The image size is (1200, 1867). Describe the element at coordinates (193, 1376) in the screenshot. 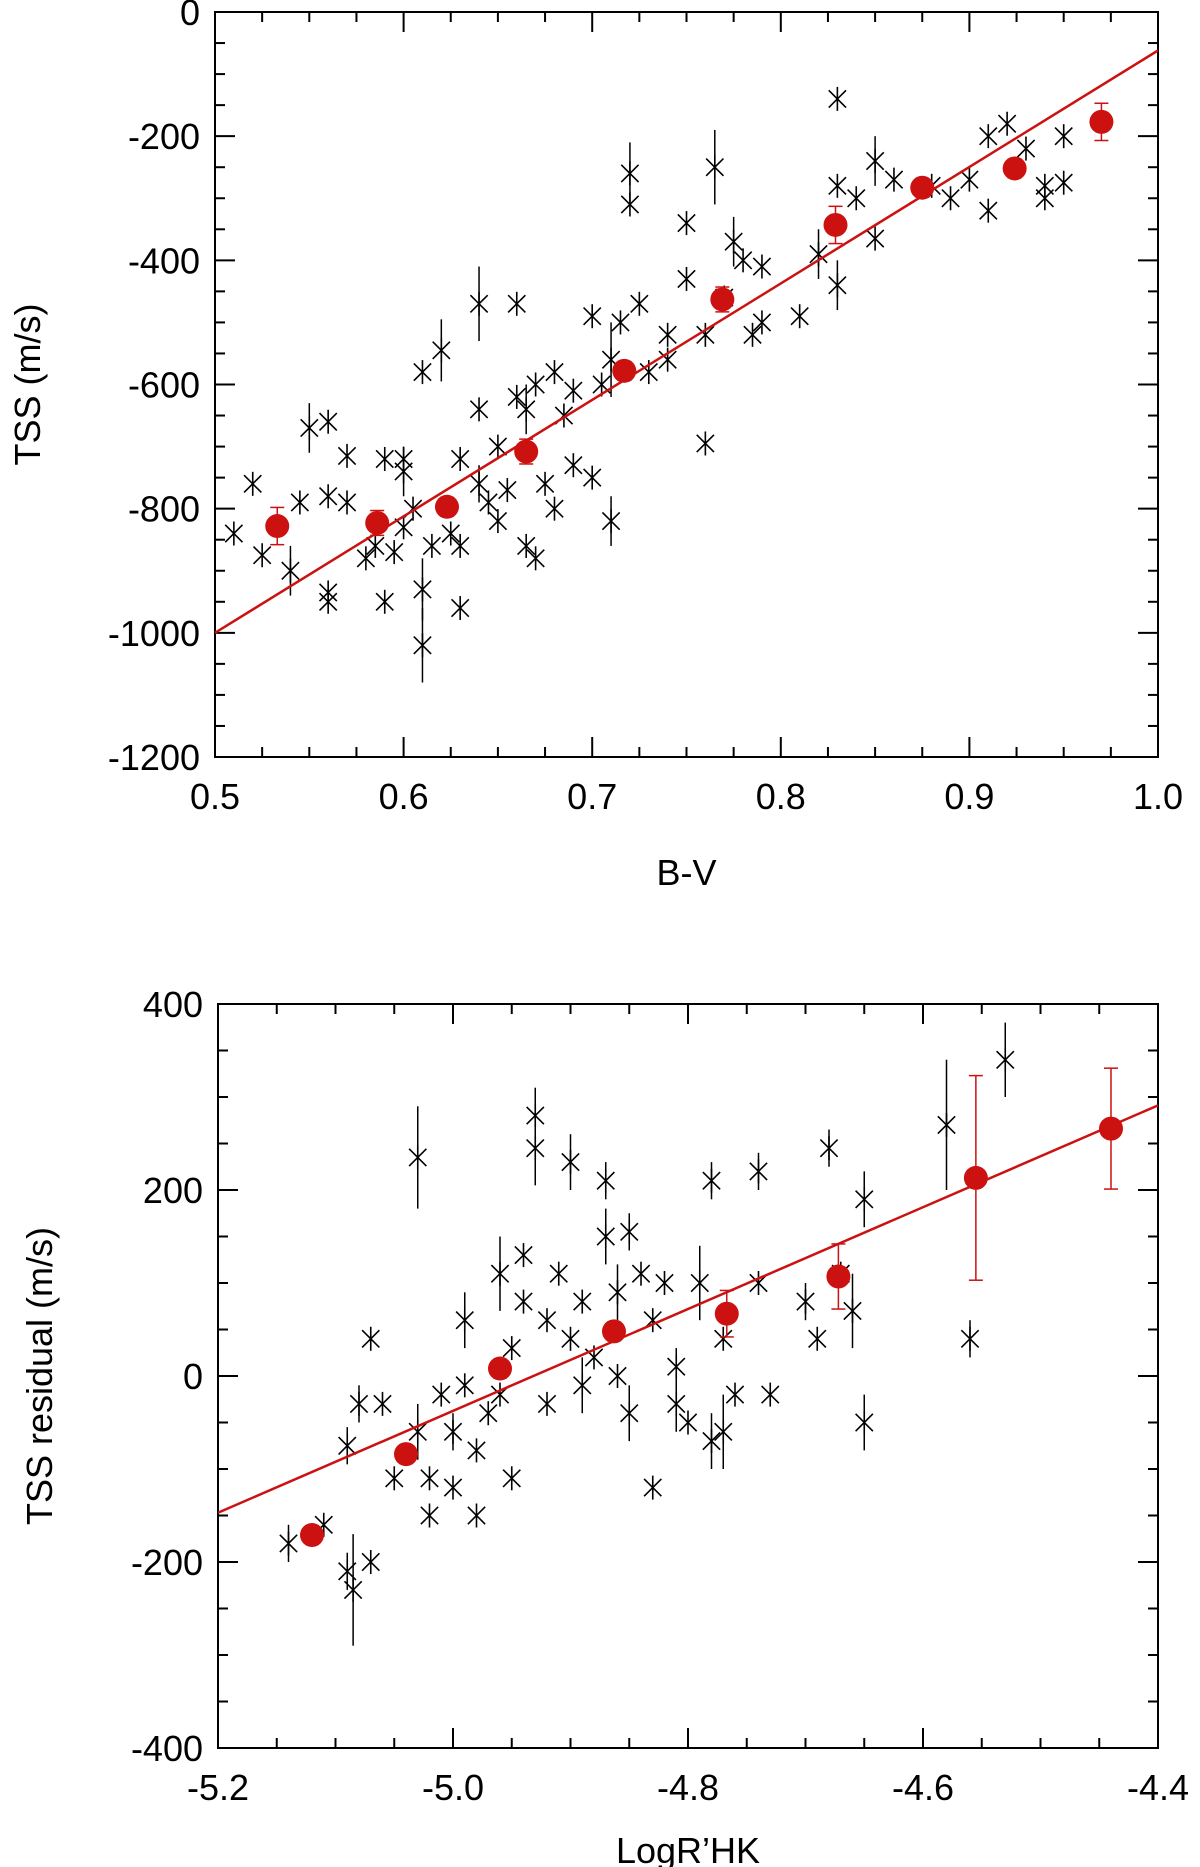

I see `y-tick-label: 0` at that location.